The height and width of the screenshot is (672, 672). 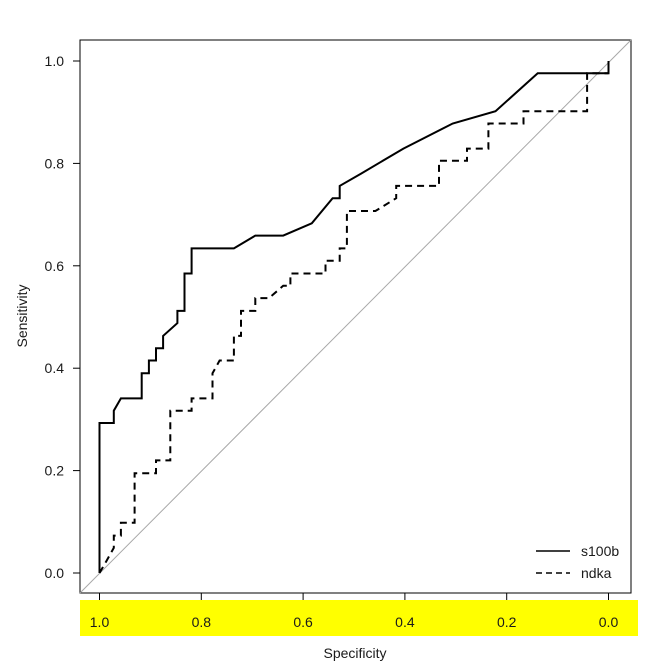 I want to click on y-tick-label: 0.2, so click(x=55, y=471).